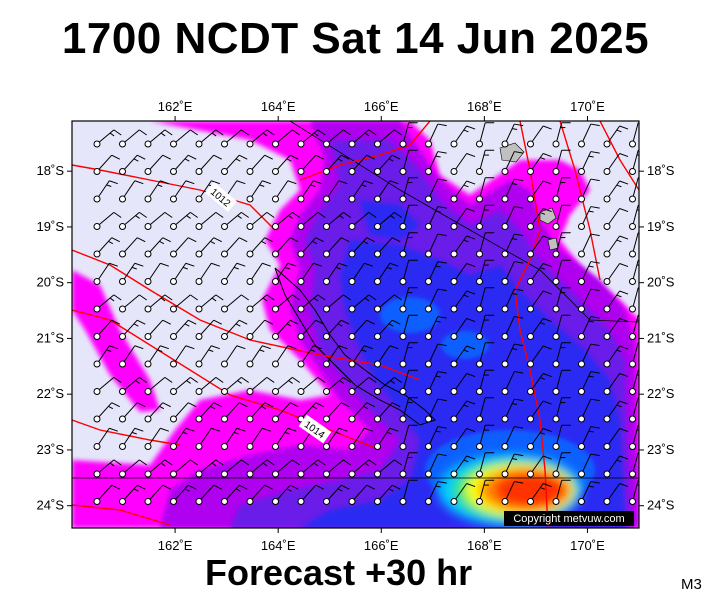 This screenshot has width=711, height=600. What do you see at coordinates (51, 449) in the screenshot?
I see `lat-label-left: 23˚S` at bounding box center [51, 449].